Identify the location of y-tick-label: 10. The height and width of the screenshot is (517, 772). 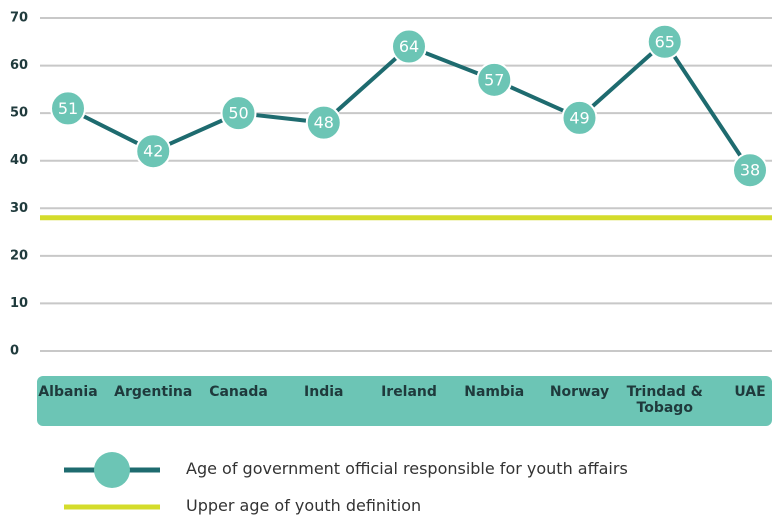
(19, 303).